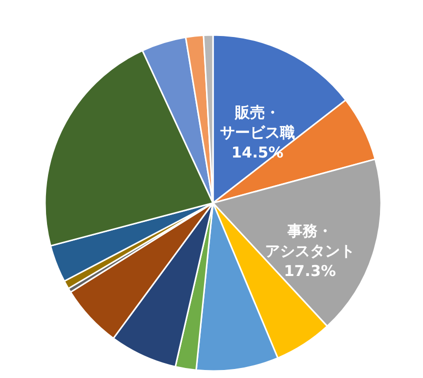  I want to click on data-label: 17.3%, so click(310, 271).